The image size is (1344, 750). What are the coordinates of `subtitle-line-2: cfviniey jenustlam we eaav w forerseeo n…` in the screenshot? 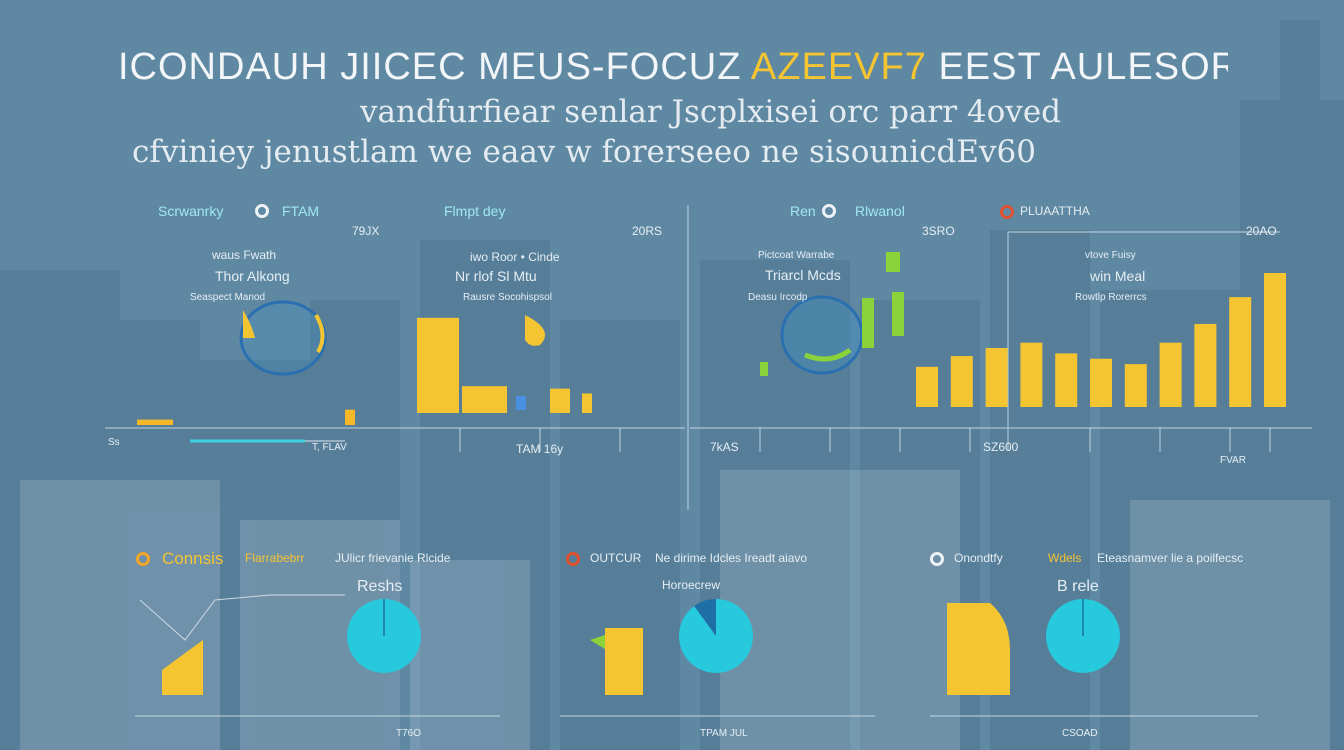 It's located at (584, 152).